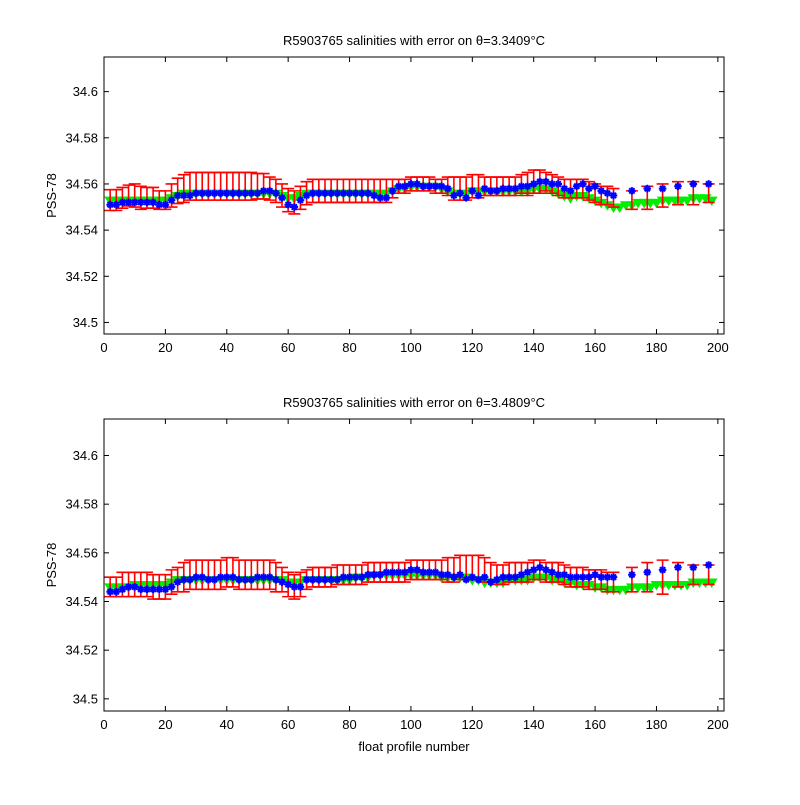 The width and height of the screenshot is (800, 805). What do you see at coordinates (165, 347) in the screenshot?
I see `x-tick-label: 20` at bounding box center [165, 347].